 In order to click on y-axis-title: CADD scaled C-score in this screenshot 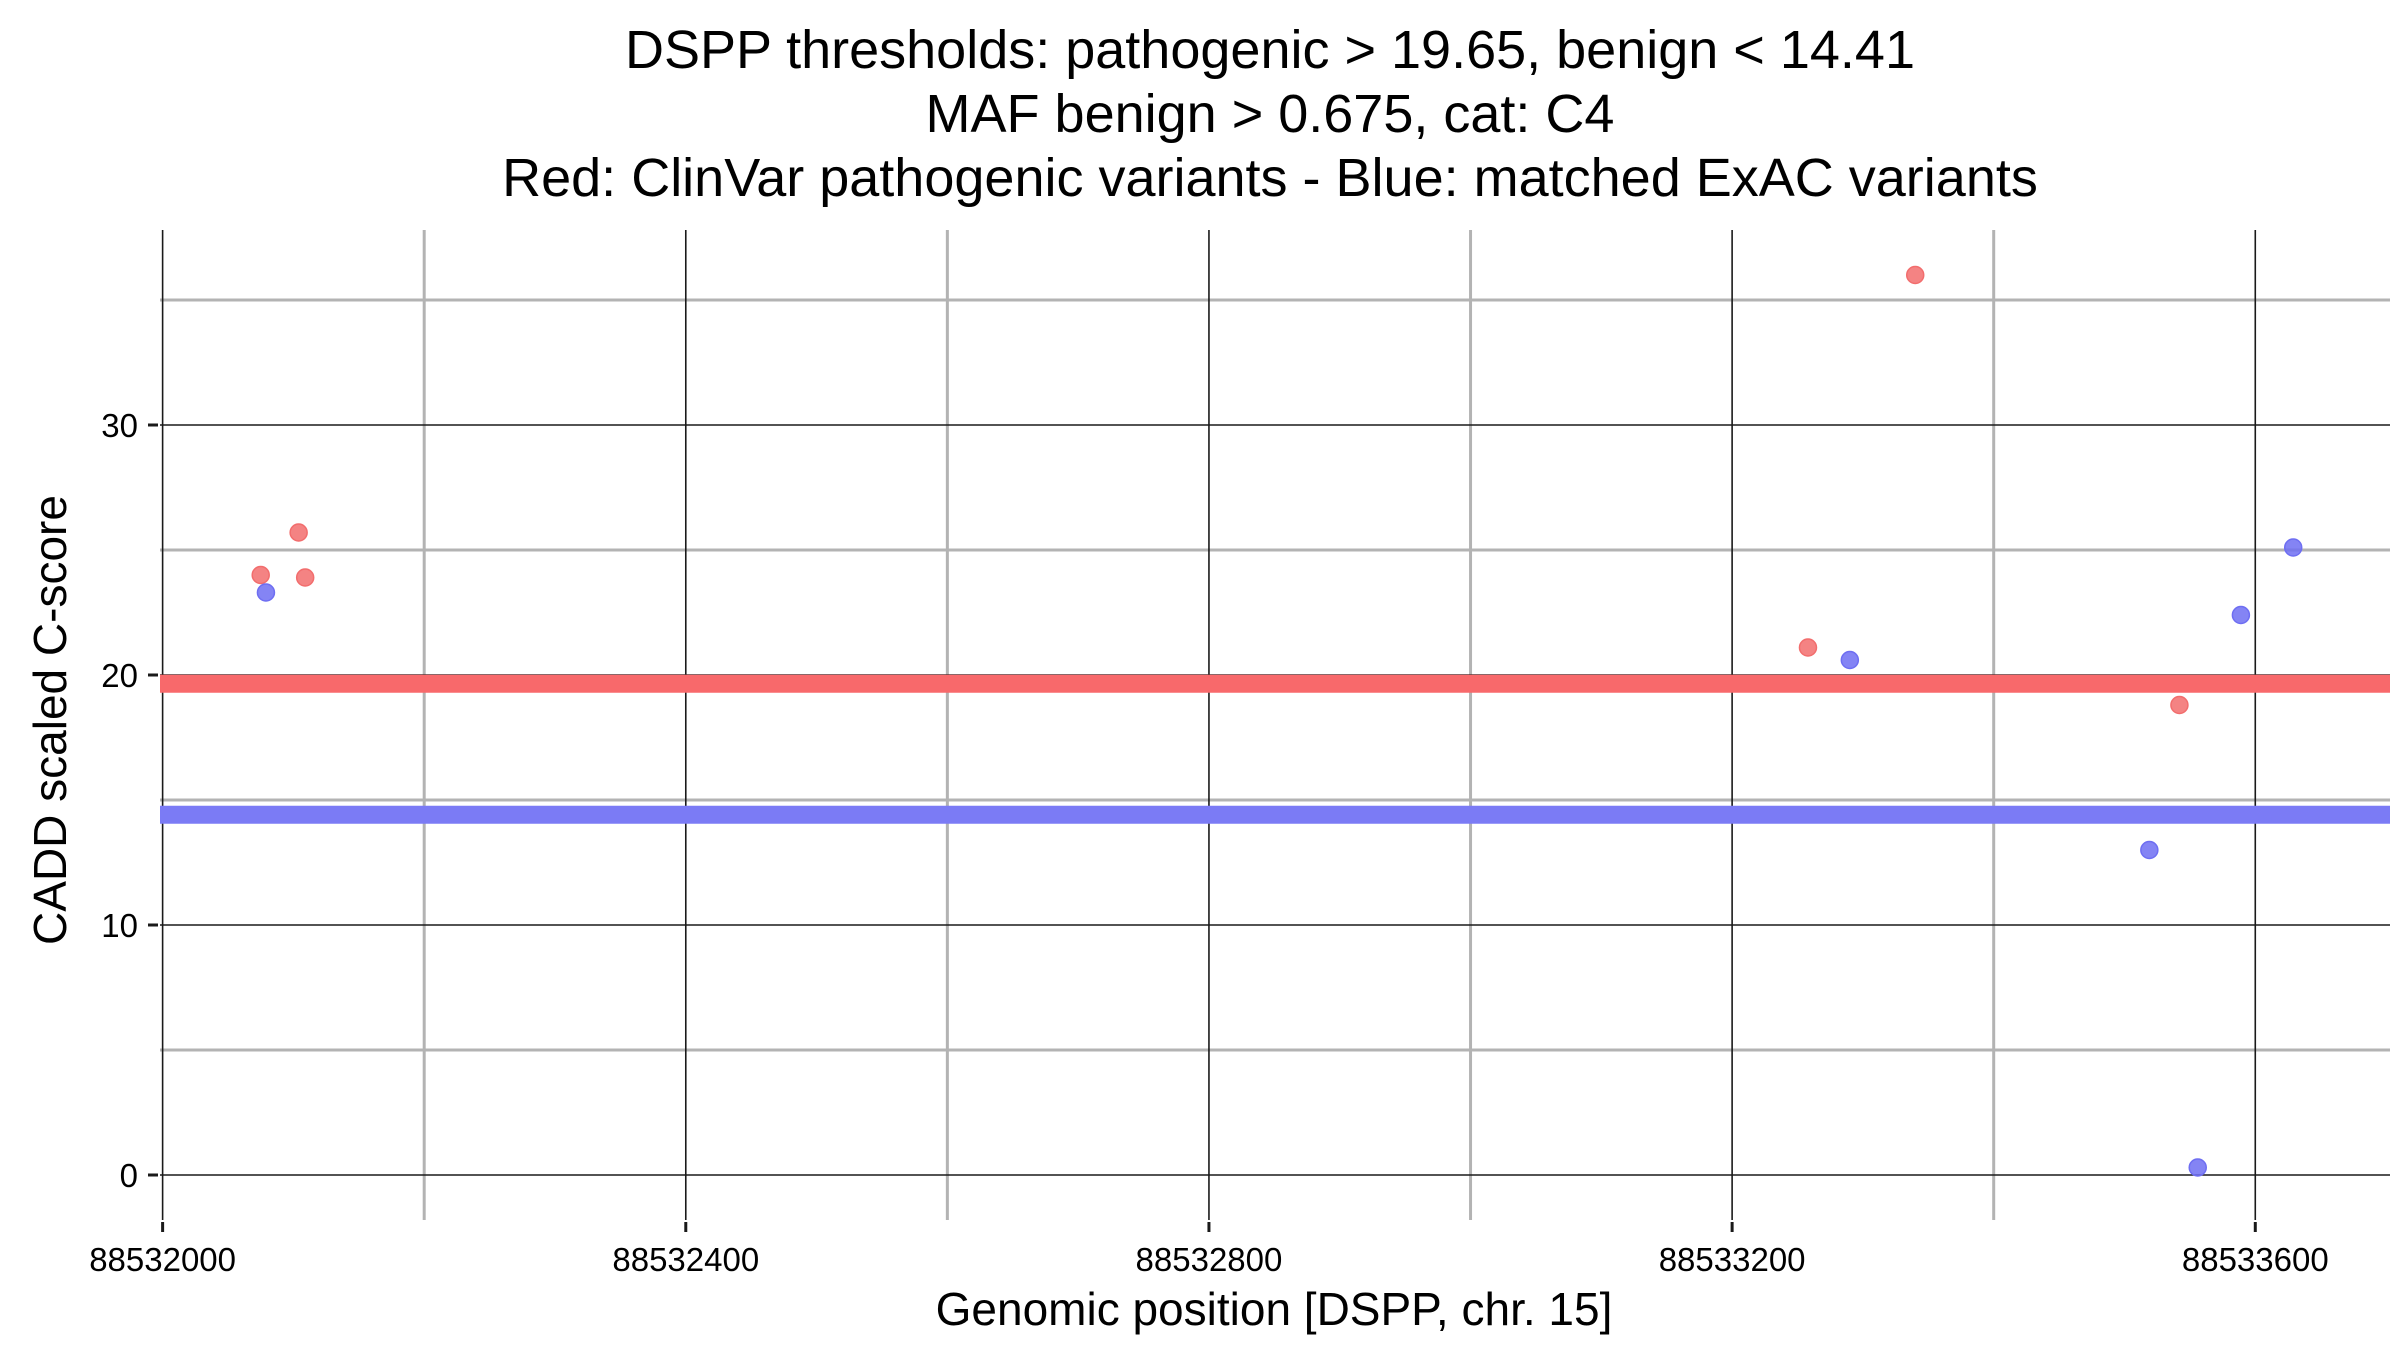, I will do `click(50, 720)`.